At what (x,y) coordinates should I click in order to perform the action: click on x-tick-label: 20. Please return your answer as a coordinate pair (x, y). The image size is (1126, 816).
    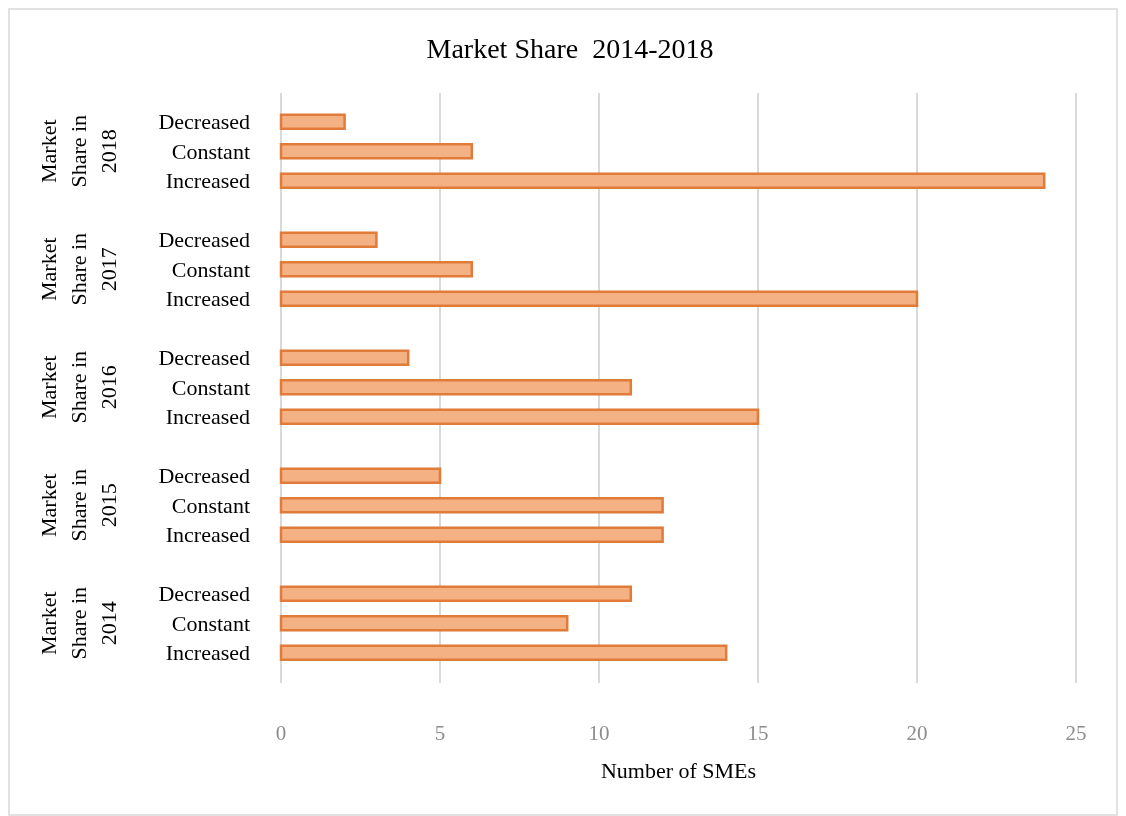
    Looking at the image, I should click on (917, 733).